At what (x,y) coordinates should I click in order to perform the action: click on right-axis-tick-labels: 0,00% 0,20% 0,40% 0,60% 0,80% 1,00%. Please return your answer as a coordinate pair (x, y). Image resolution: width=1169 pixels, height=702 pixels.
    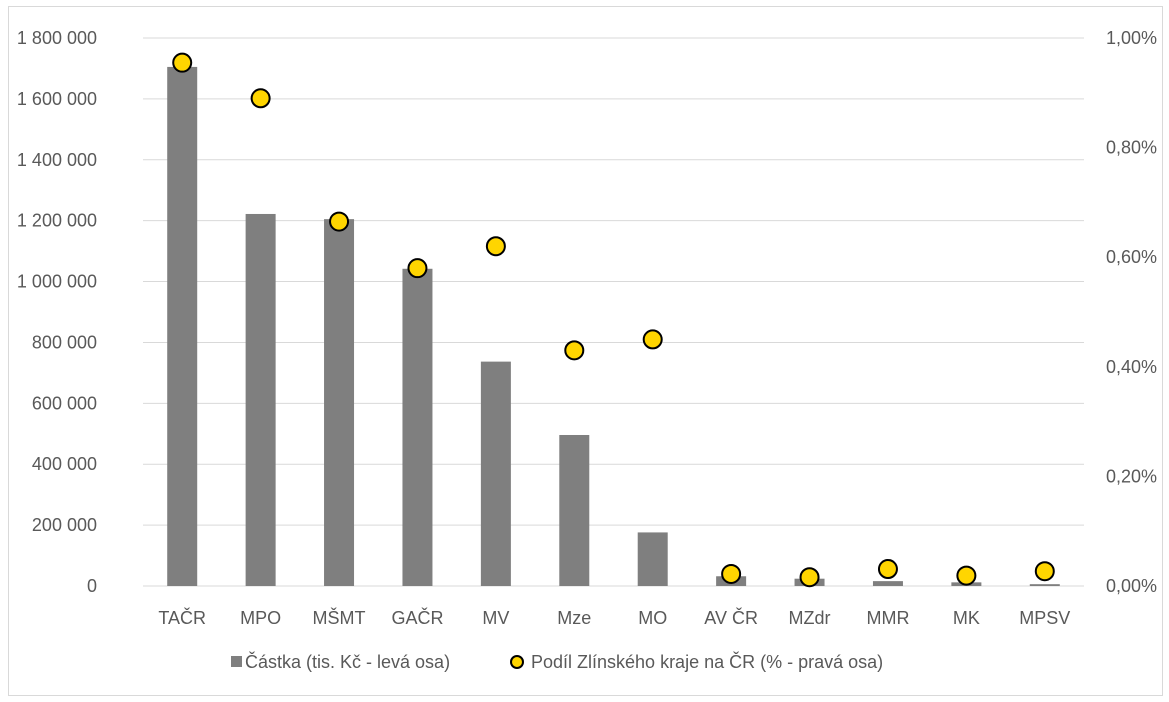
    Looking at the image, I should click on (1131, 312).